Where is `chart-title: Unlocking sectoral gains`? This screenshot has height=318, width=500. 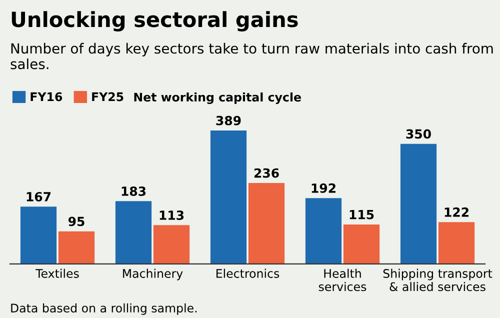 chart-title: Unlocking sectoral gains is located at coordinates (155, 21).